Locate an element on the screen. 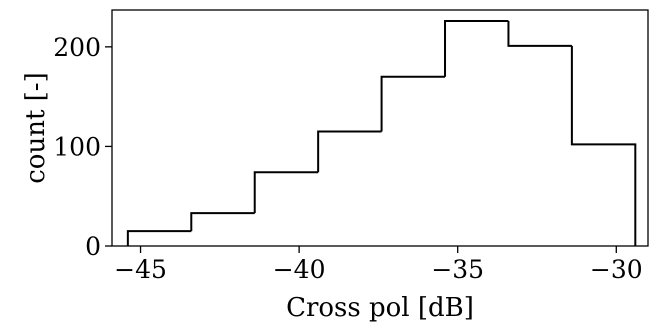 This screenshot has height=322, width=649. y-tick-label: 100 is located at coordinates (77, 146).